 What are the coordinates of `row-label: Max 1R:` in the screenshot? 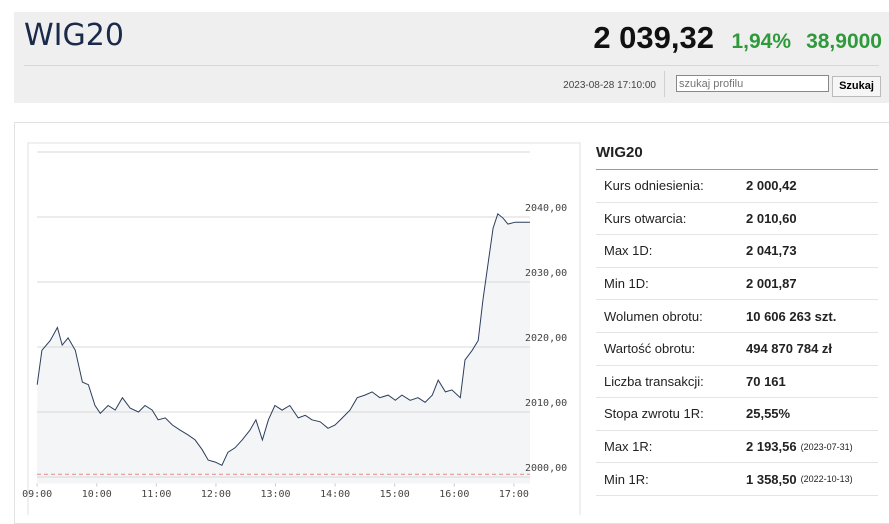 It's located at (628, 447).